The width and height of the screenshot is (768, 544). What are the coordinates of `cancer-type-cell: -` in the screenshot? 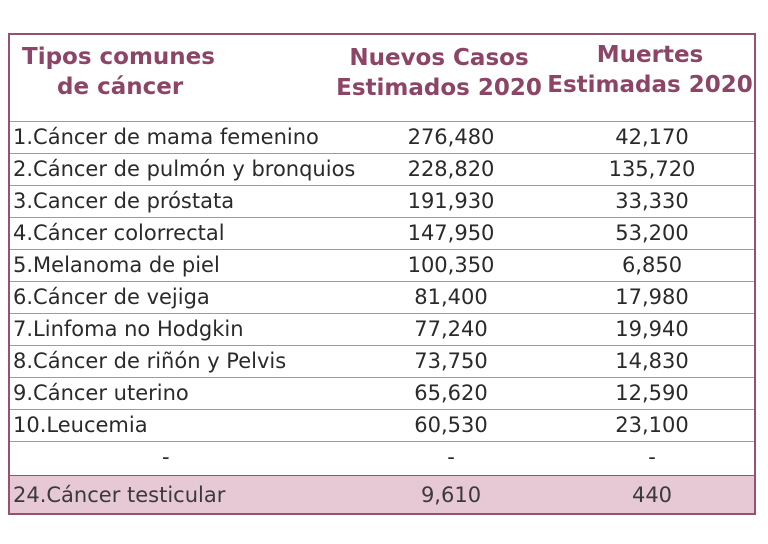 It's located at (166, 457).